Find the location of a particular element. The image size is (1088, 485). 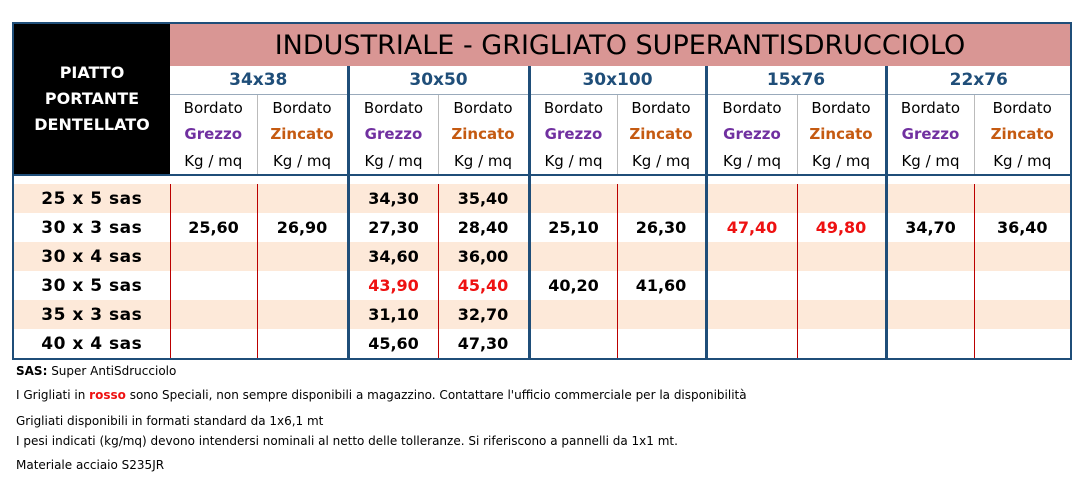

zincato-label-1: Zincato is located at coordinates (302, 134).